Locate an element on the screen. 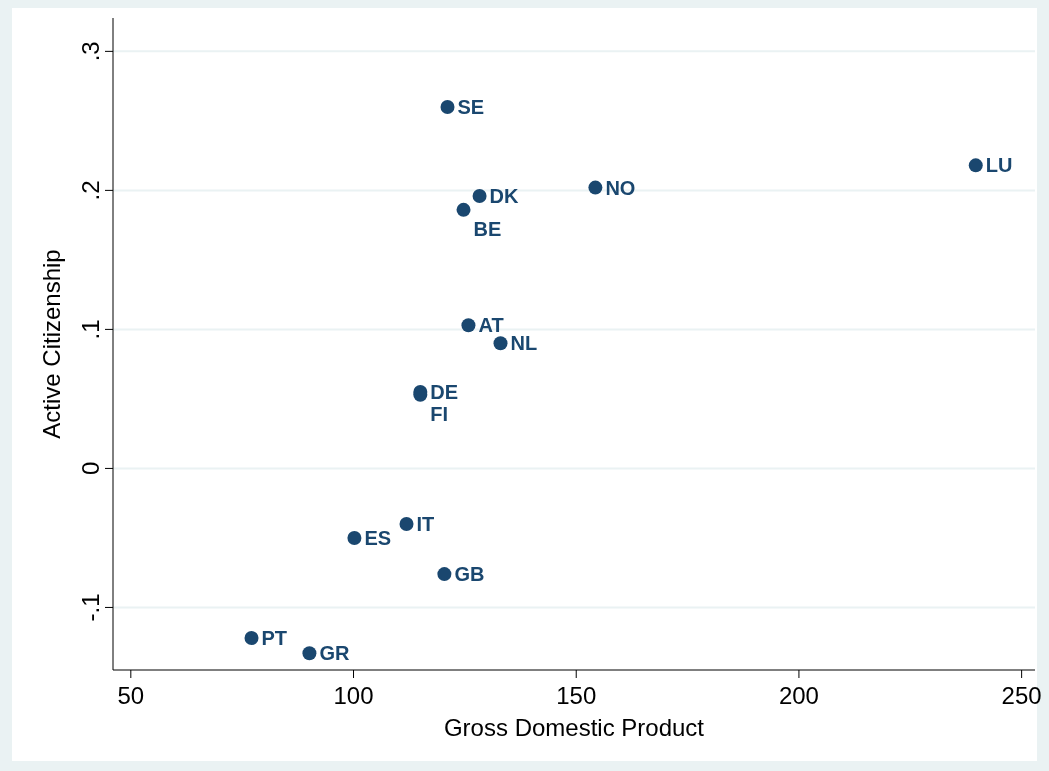  annotation: PT is located at coordinates (274, 638).